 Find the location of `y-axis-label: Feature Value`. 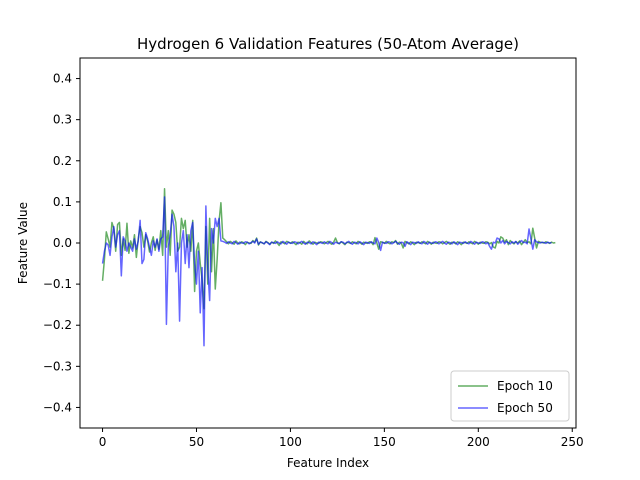

y-axis-label: Feature Value is located at coordinates (23, 243).